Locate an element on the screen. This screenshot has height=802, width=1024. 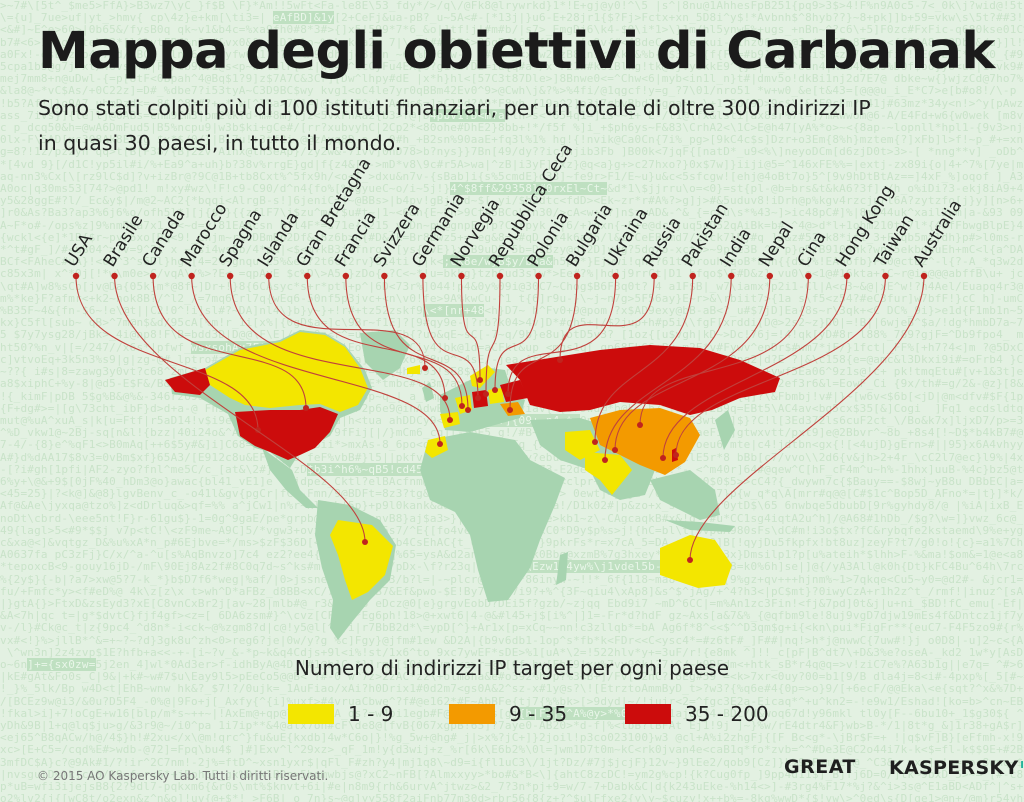
label-dot-hong-kong is located at coordinates (847, 276).